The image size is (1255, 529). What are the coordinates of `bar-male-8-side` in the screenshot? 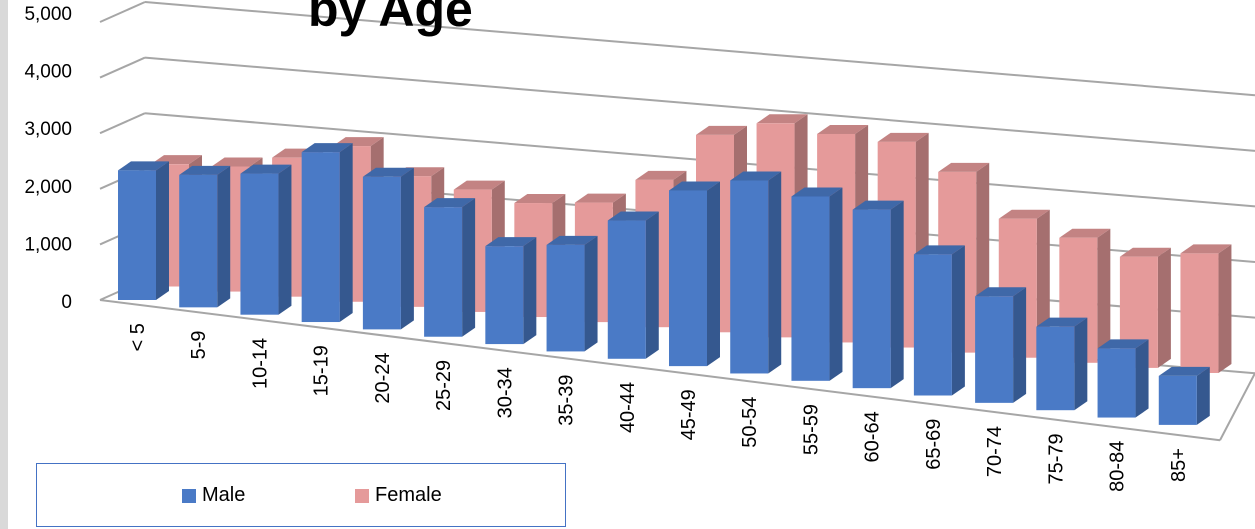 It's located at (652, 285).